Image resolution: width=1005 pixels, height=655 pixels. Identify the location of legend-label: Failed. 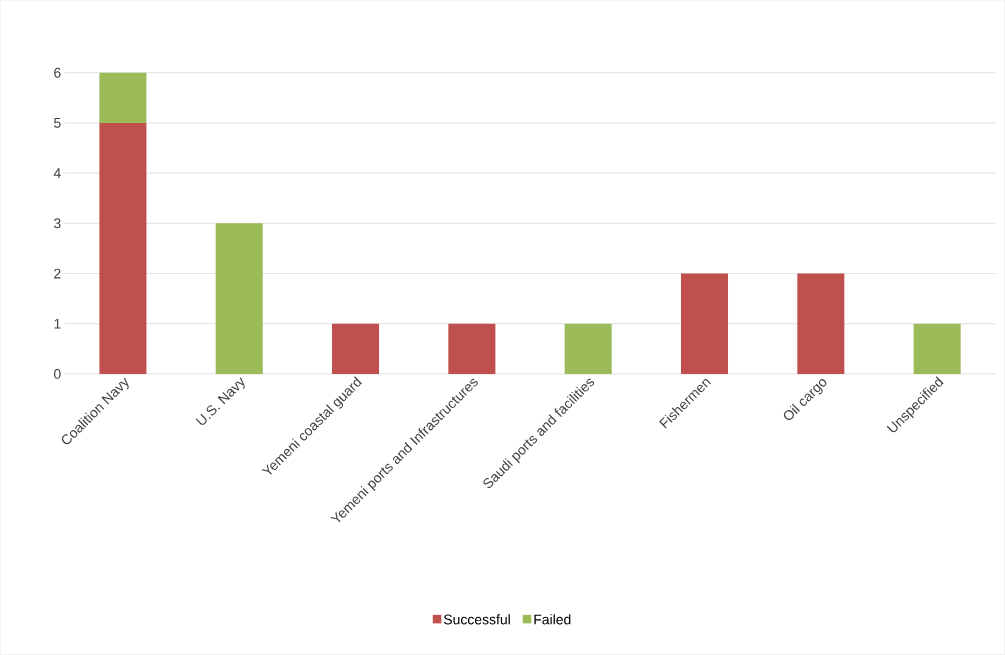
(552, 619).